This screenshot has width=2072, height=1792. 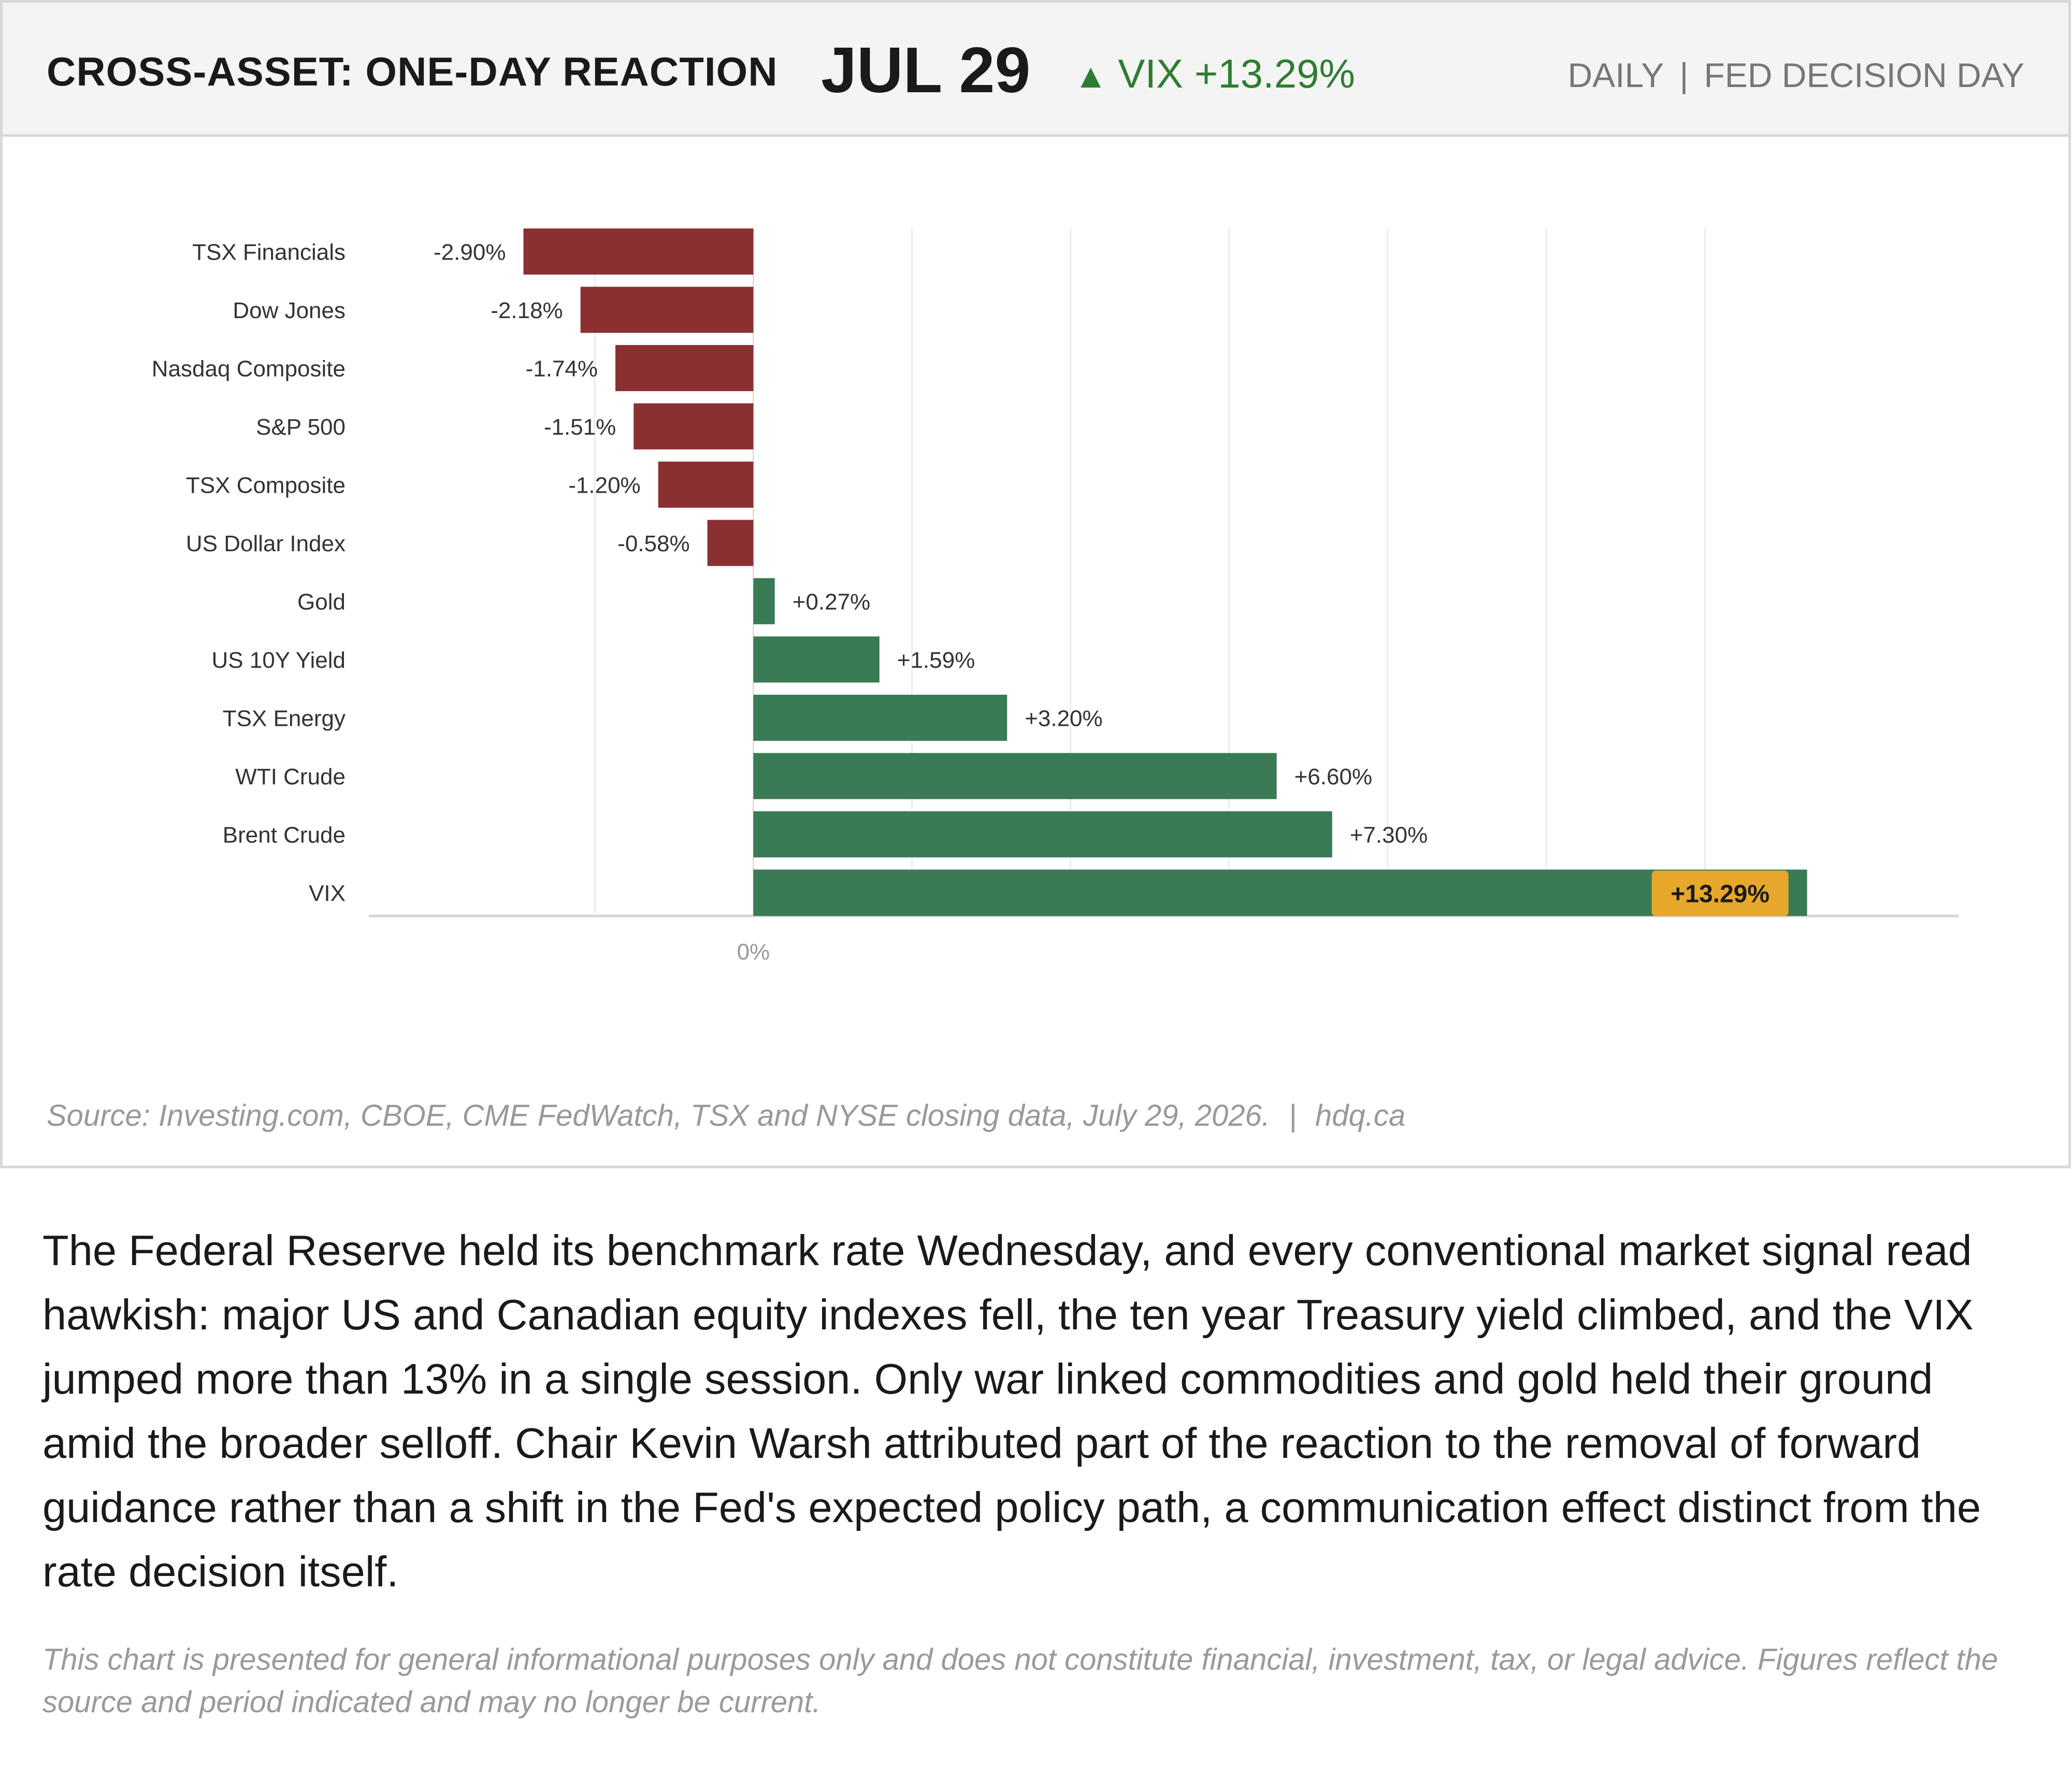 What do you see at coordinates (266, 485) in the screenshot?
I see `category-label: TSX Composite` at bounding box center [266, 485].